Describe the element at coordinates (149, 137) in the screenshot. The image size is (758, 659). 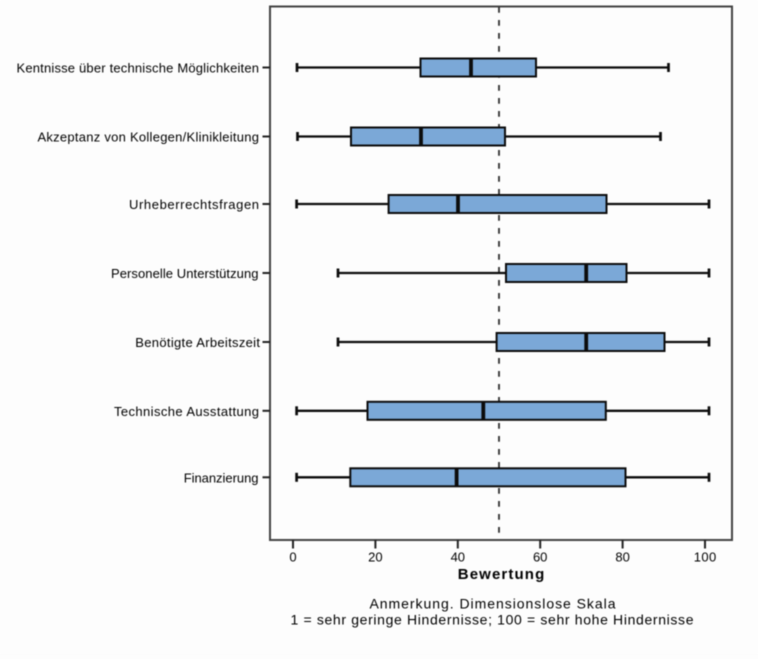
I see `svg-text:Akzeptanz von Kollegen/Klinikl: Akzeptanz von Kollegen/Klinikleitung` at that location.